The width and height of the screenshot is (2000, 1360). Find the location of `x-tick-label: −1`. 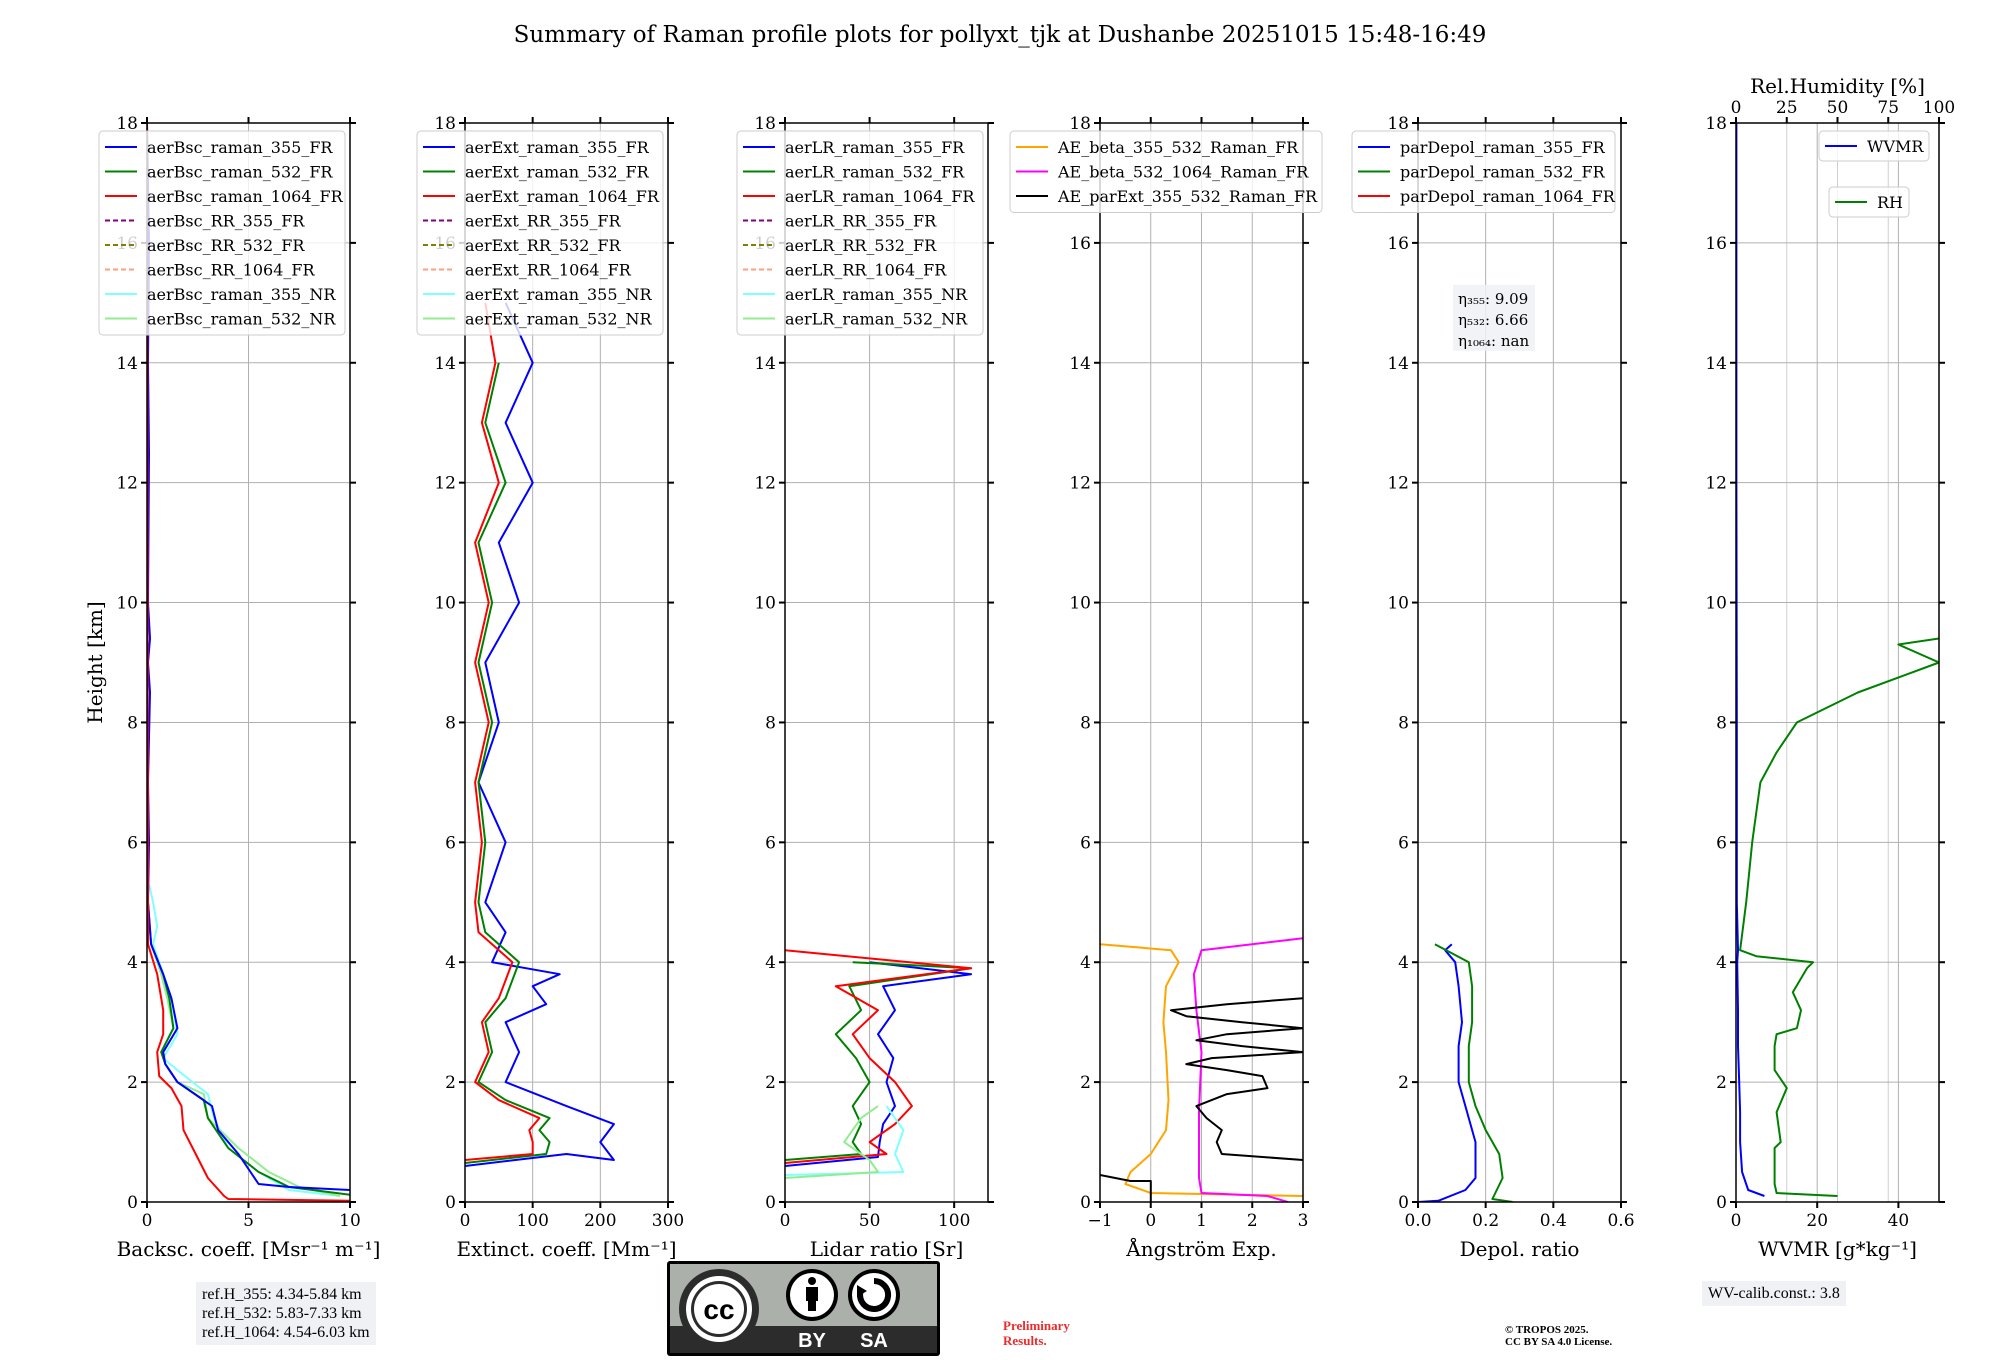

x-tick-label: −1 is located at coordinates (1099, 1221).